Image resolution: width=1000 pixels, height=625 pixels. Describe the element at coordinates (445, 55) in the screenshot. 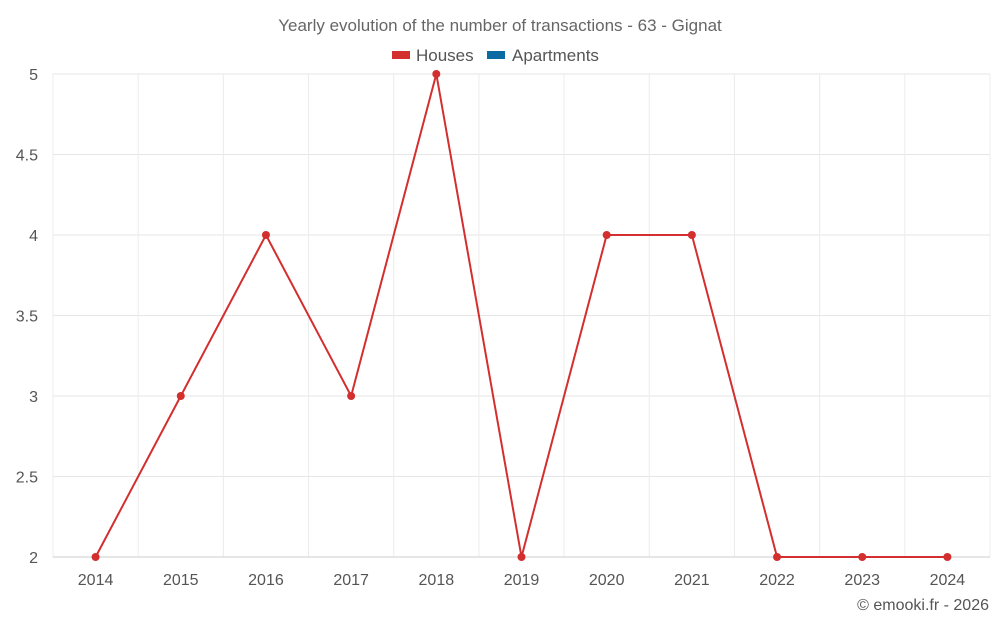

I see `legend-label-houses: Houses` at that location.